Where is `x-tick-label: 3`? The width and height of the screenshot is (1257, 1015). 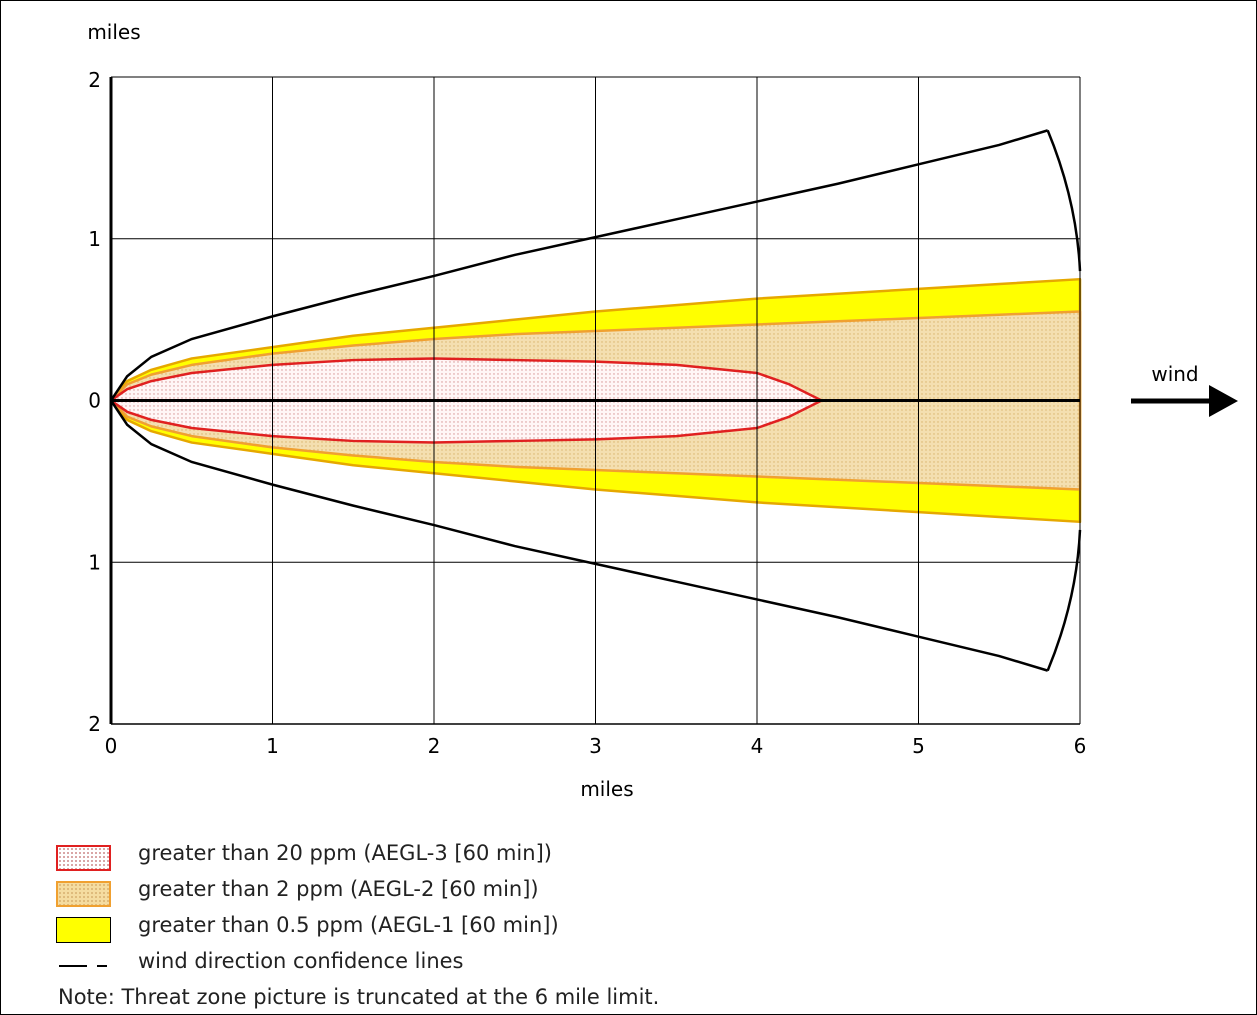
x-tick-label: 3 is located at coordinates (595, 746).